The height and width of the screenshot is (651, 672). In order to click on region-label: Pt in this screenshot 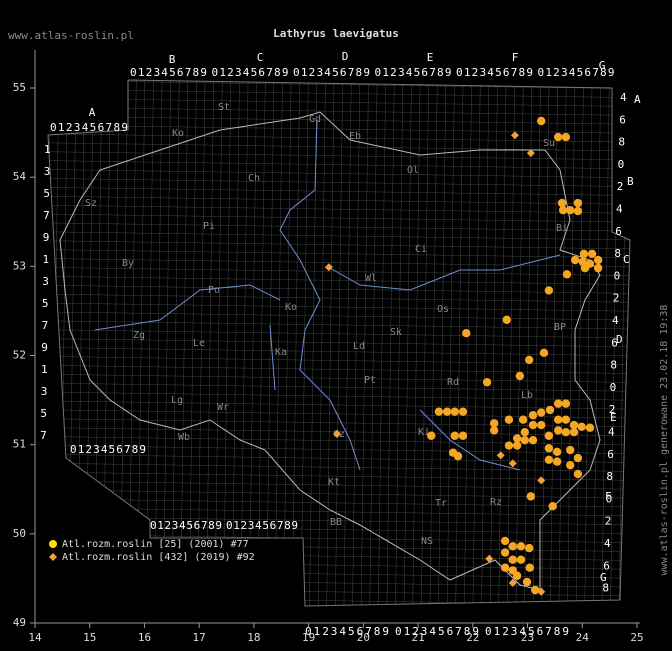, I will do `click(370, 380)`.